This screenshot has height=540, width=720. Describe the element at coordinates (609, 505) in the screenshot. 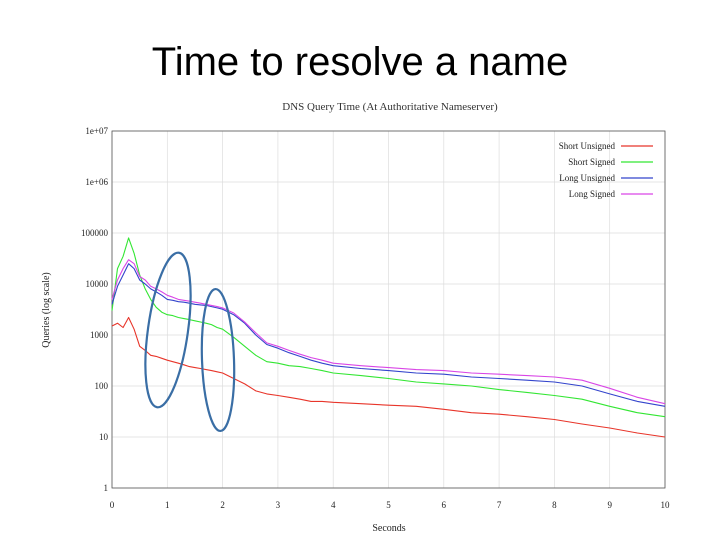

I see `x-tick-label: 9` at that location.